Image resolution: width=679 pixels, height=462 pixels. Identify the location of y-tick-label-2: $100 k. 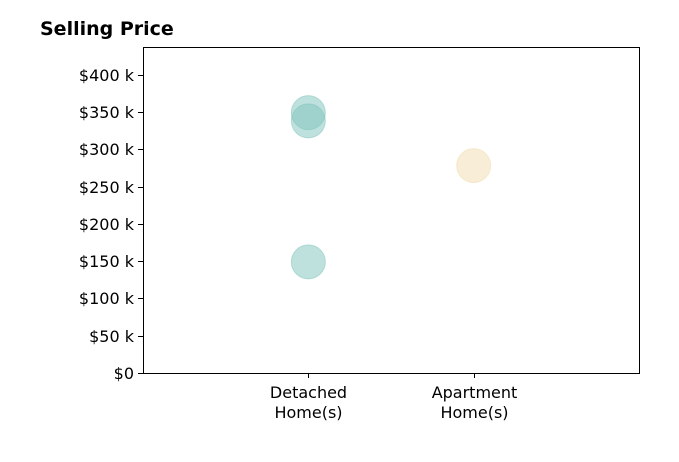
(107, 298).